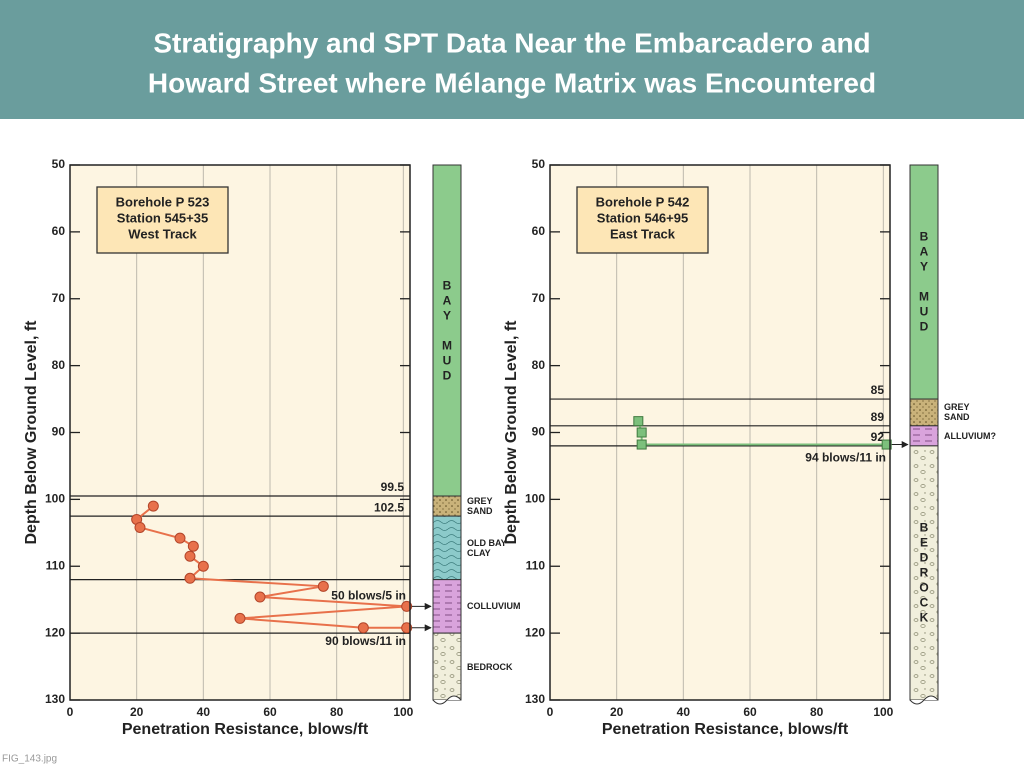  I want to click on annotation: 90 blows/11 in, so click(365, 641).